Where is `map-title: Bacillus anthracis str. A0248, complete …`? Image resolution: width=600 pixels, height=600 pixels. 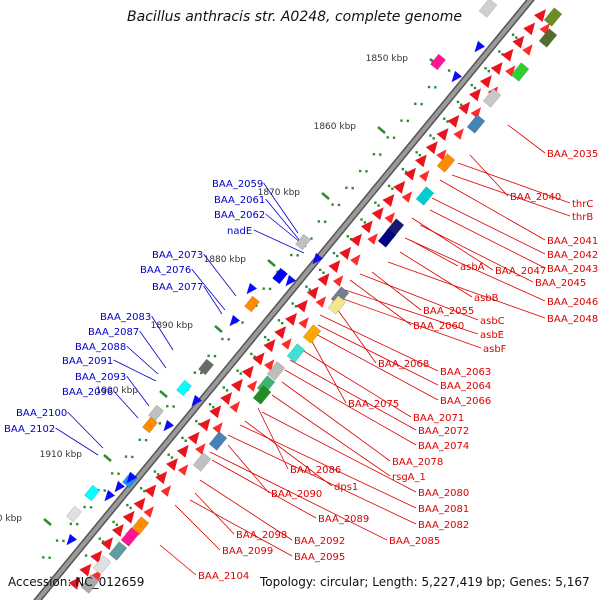 map-title: Bacillus anthracis str. A0248, complete … is located at coordinates (294, 17).